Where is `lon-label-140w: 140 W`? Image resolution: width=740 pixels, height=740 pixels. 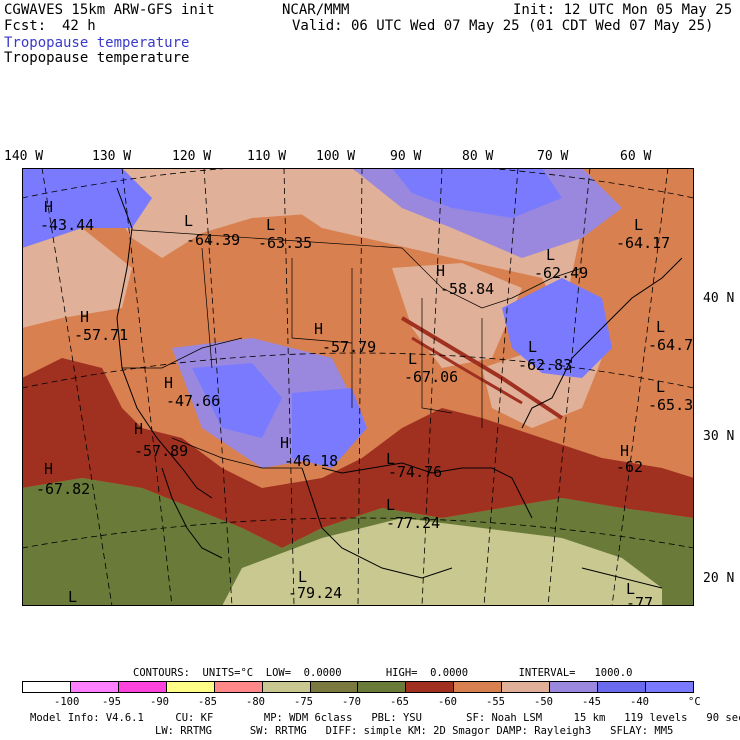
lon-label-140w: 140 W is located at coordinates (24, 156).